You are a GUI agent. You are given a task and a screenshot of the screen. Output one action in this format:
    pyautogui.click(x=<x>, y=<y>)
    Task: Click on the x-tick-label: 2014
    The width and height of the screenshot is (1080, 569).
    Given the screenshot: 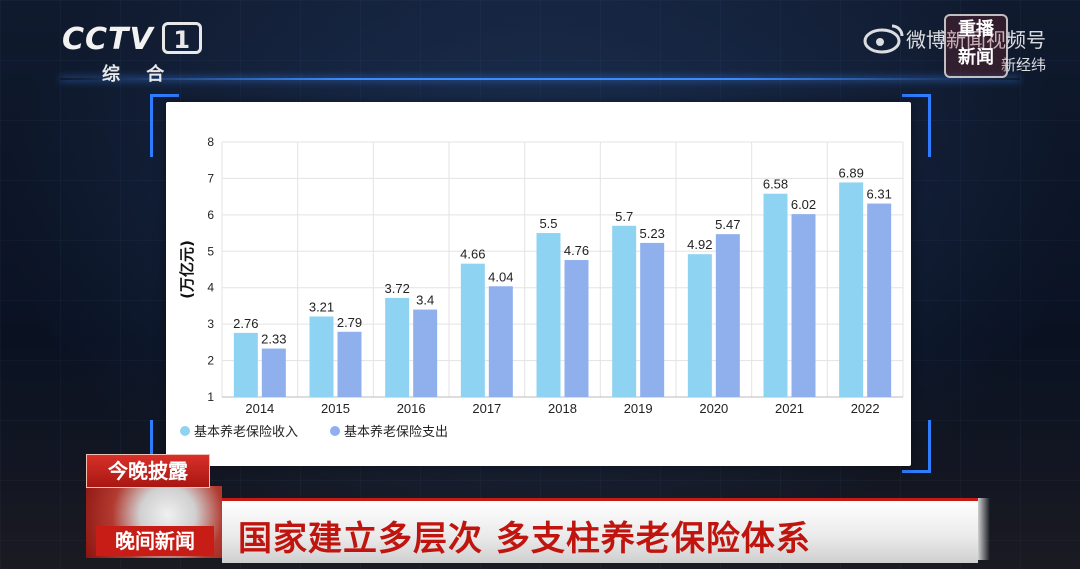 What is the action you would take?
    pyautogui.click(x=259, y=408)
    